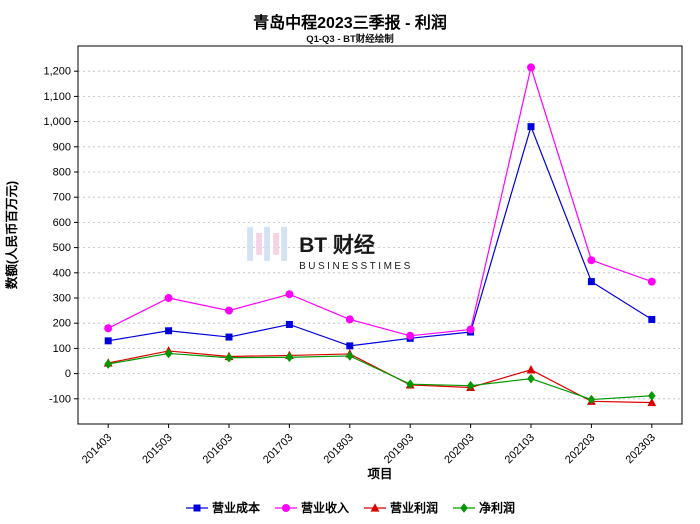 The height and width of the screenshot is (524, 700). What do you see at coordinates (62, 349) in the screenshot?
I see `y-tick-label: 100` at bounding box center [62, 349].